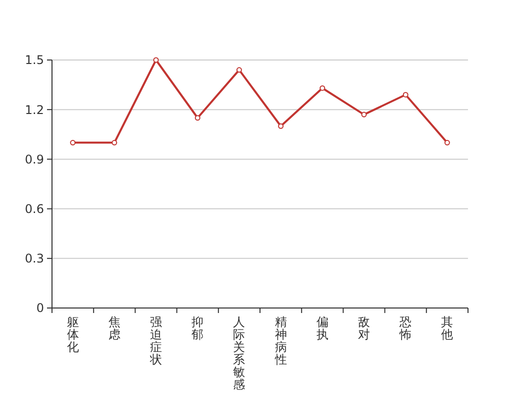 This screenshot has width=520, height=400. Describe the element at coordinates (72, 334) in the screenshot. I see `x-tick-label: 躯体化` at that location.